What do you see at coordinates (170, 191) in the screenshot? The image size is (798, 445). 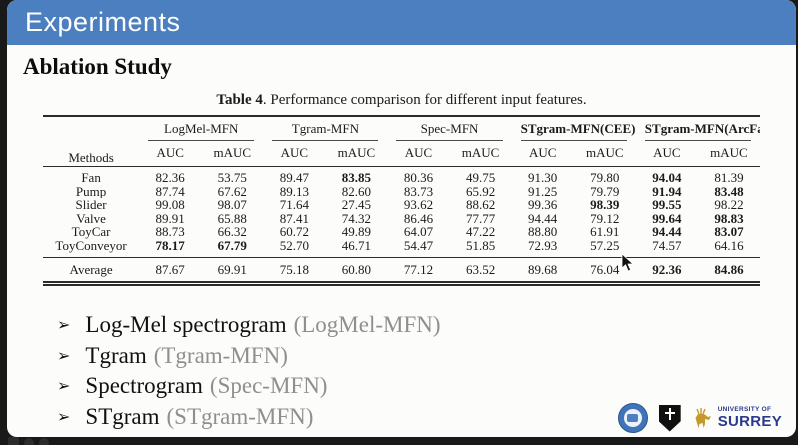 I see `value-cell: 87.74` at bounding box center [170, 191].